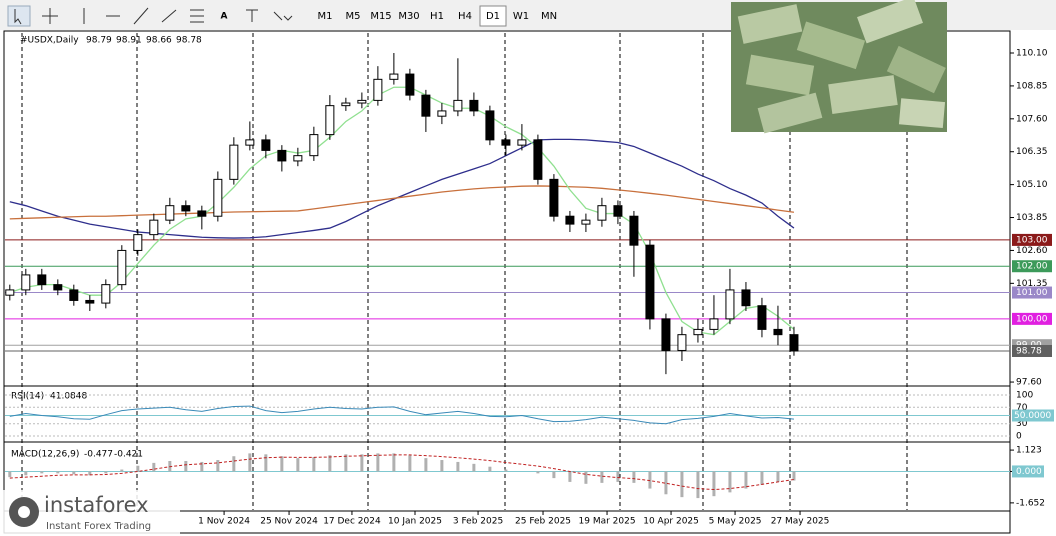  Describe the element at coordinates (98, 526) in the screenshot. I see `brand-tagline: Instant Forex Trading` at that location.